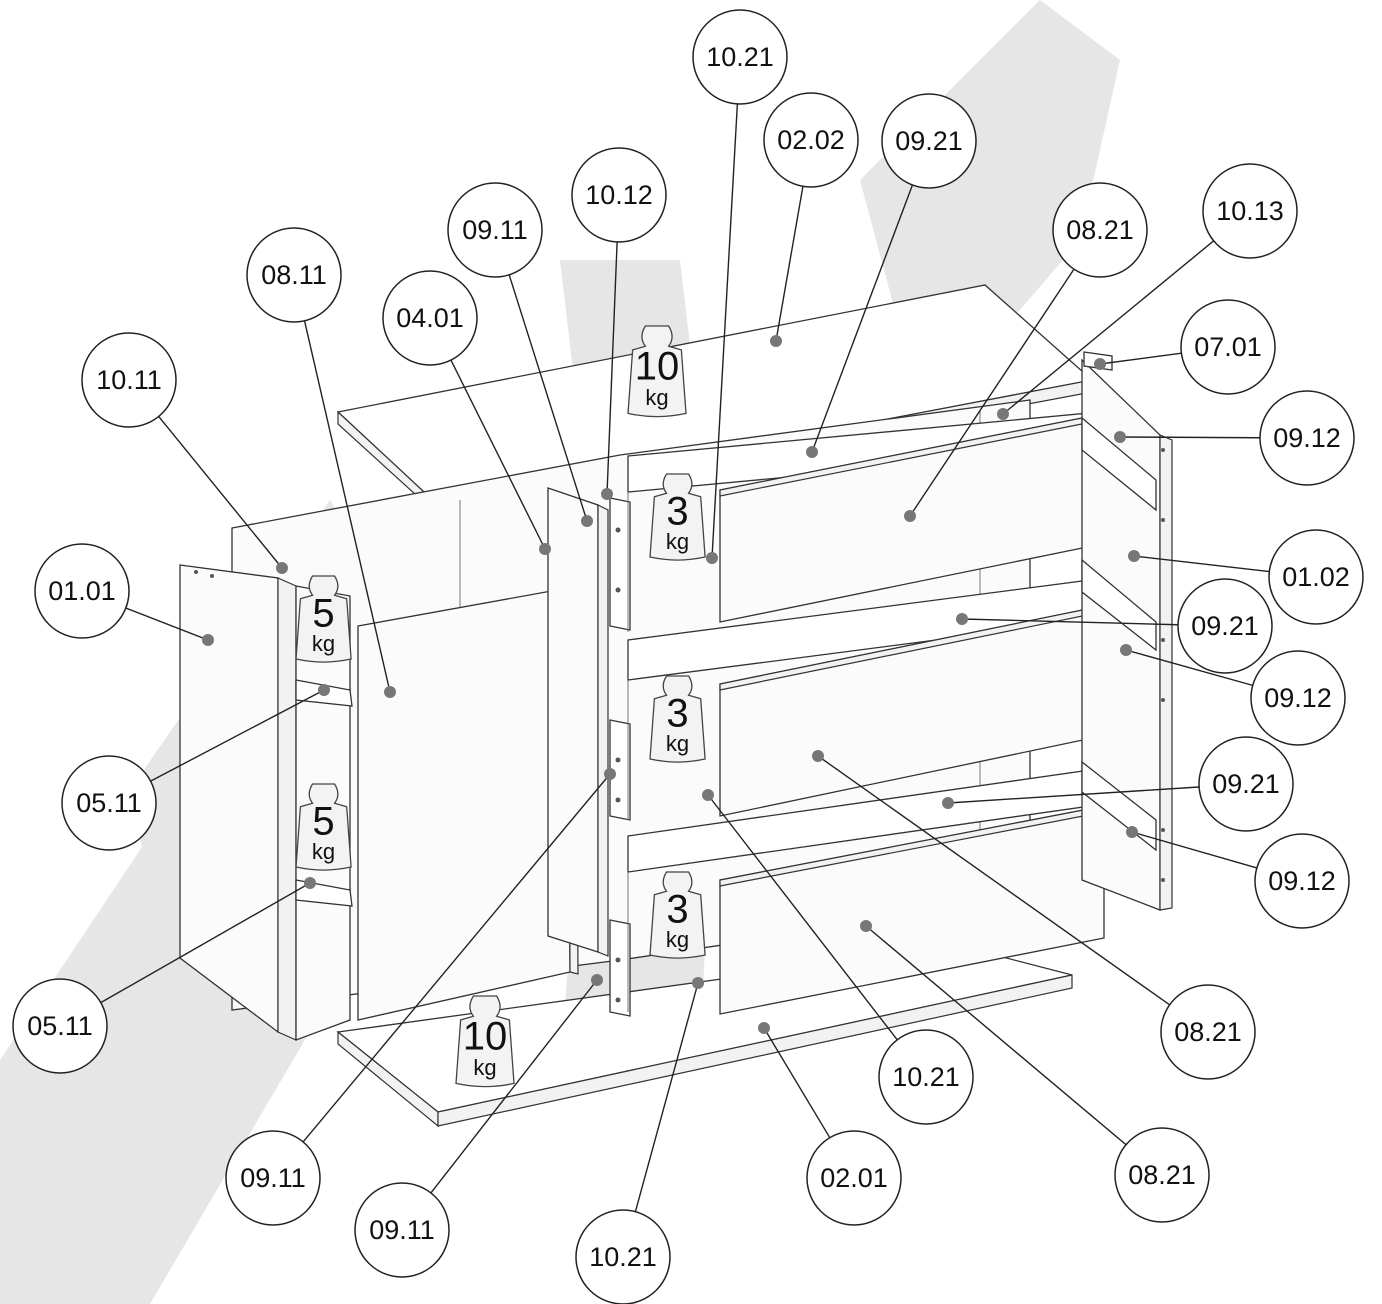  What do you see at coordinates (891, 275) in the screenshot?
I see `callout-09-21: 09.21` at bounding box center [891, 275].